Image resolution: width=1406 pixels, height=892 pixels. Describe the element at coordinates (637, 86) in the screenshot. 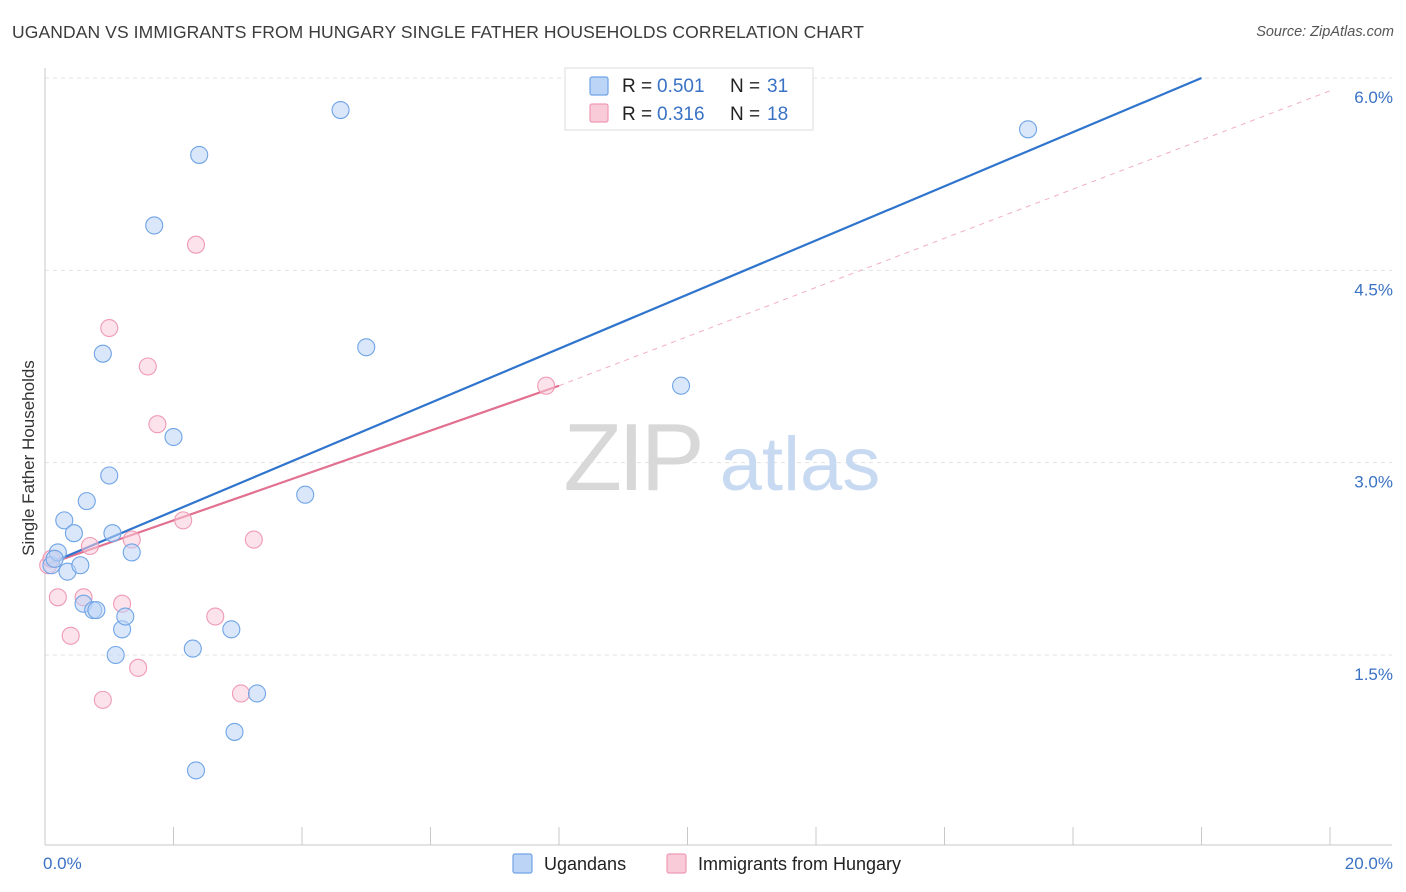

I see `stats-r-label-1: R =` at that location.